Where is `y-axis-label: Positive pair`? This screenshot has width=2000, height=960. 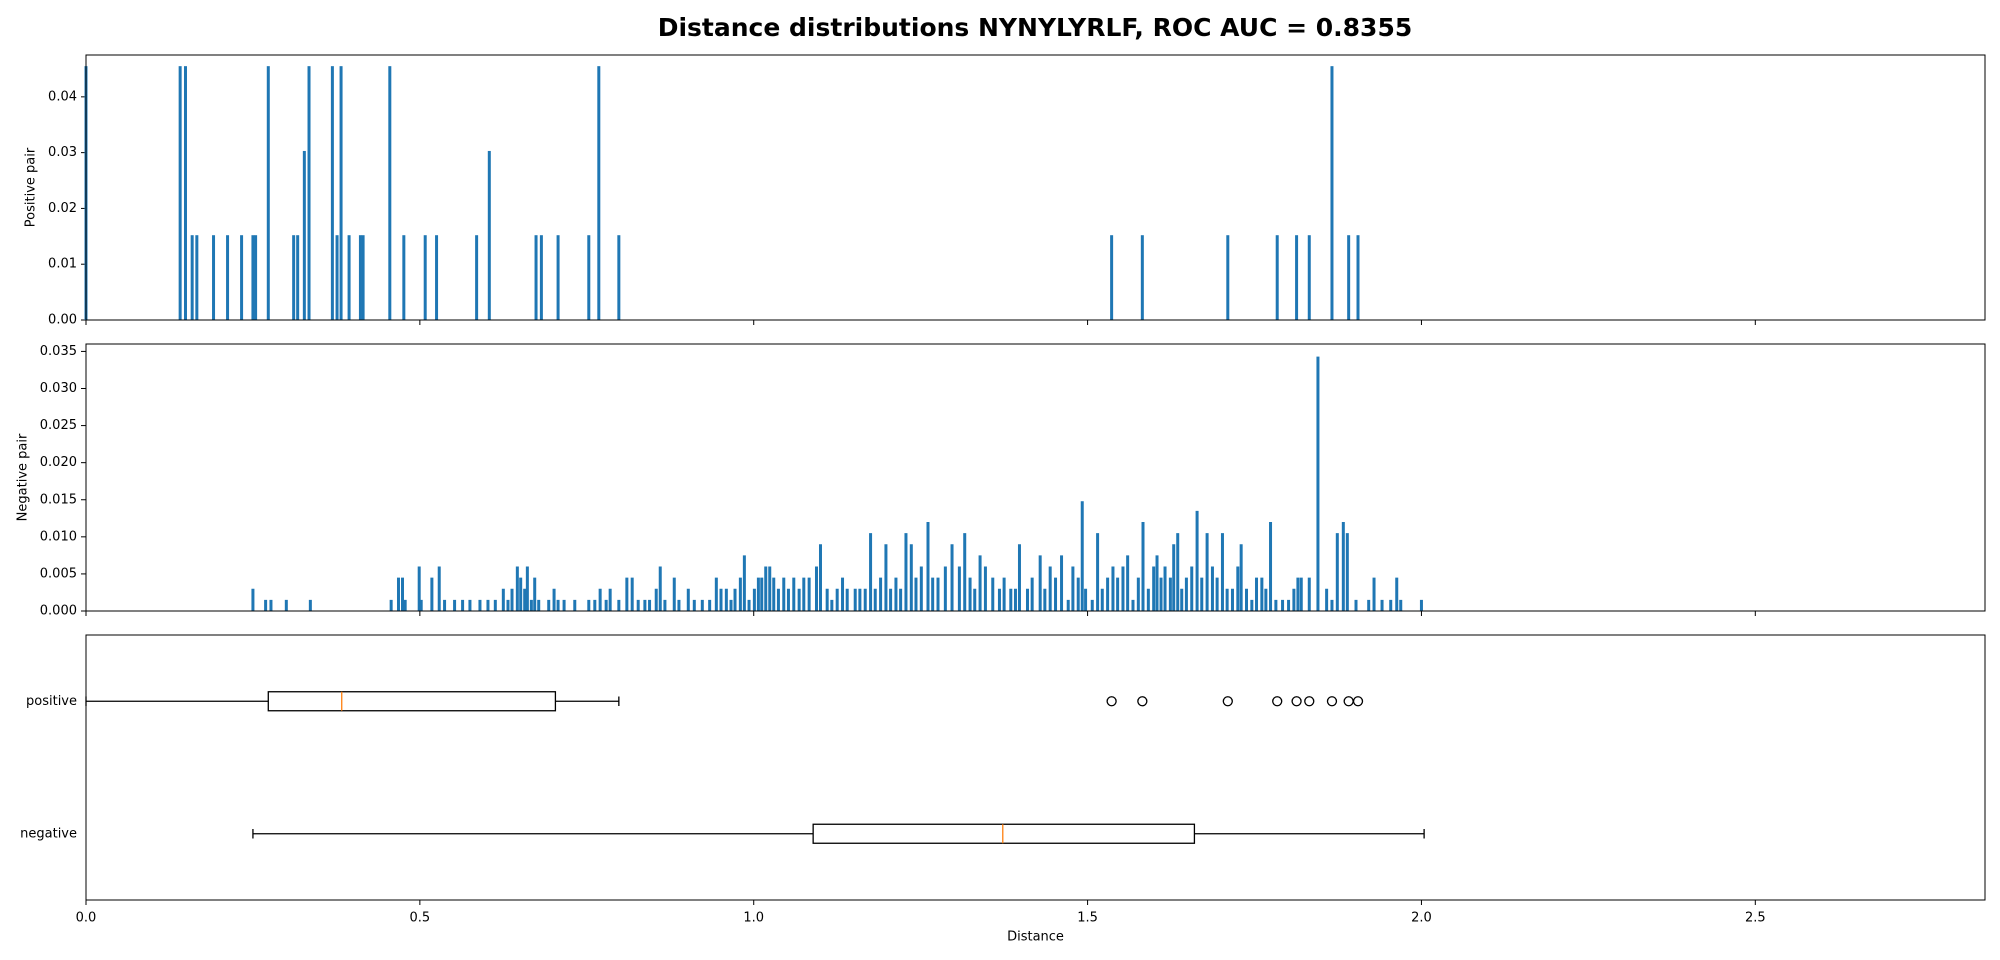
y-axis-label: Positive pair is located at coordinates (31, 187).